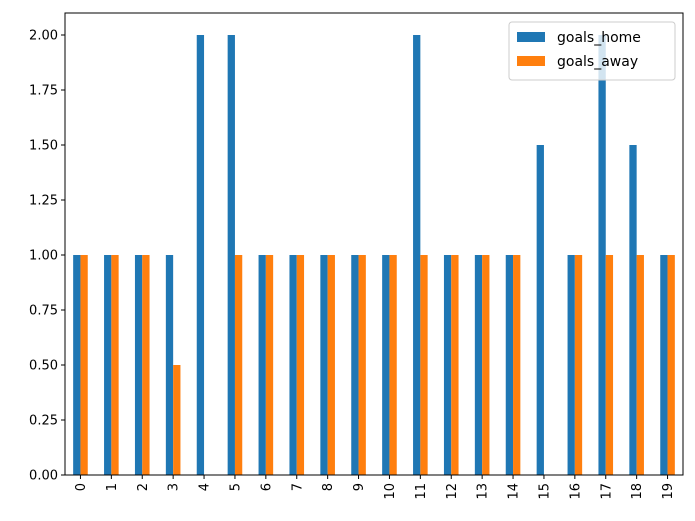 The image size is (695, 521). Describe the element at coordinates (81, 487) in the screenshot. I see `x-tick-label: 0` at that location.